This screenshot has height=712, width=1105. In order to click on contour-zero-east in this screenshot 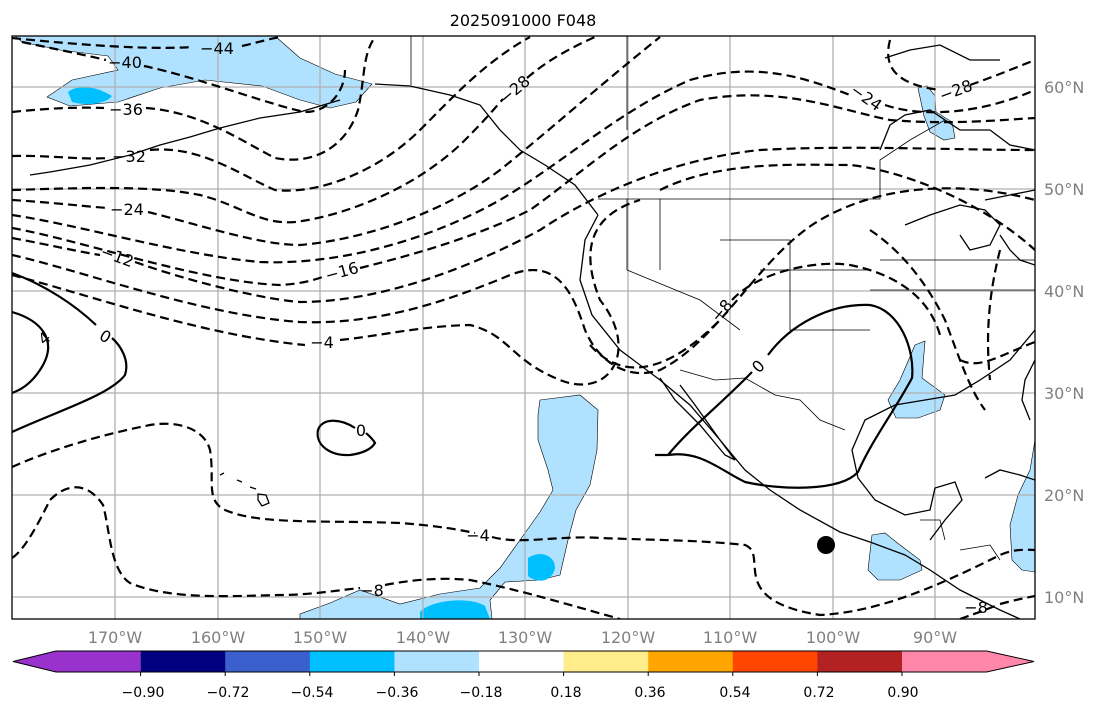, I will do `click(784, 396)`.